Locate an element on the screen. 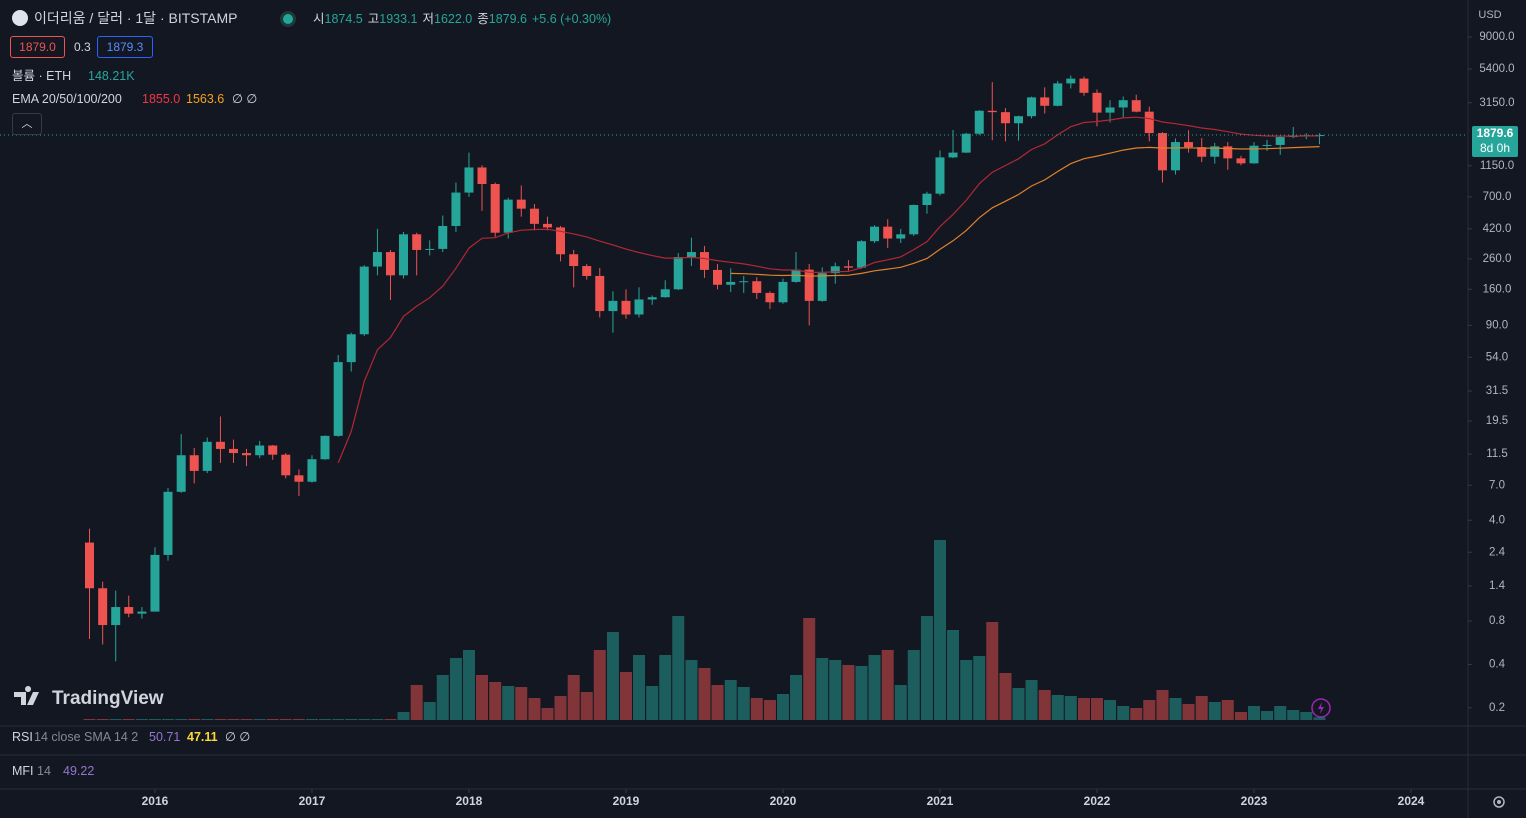 This screenshot has width=1526, height=818. volume-value: 148.21K is located at coordinates (111, 76).